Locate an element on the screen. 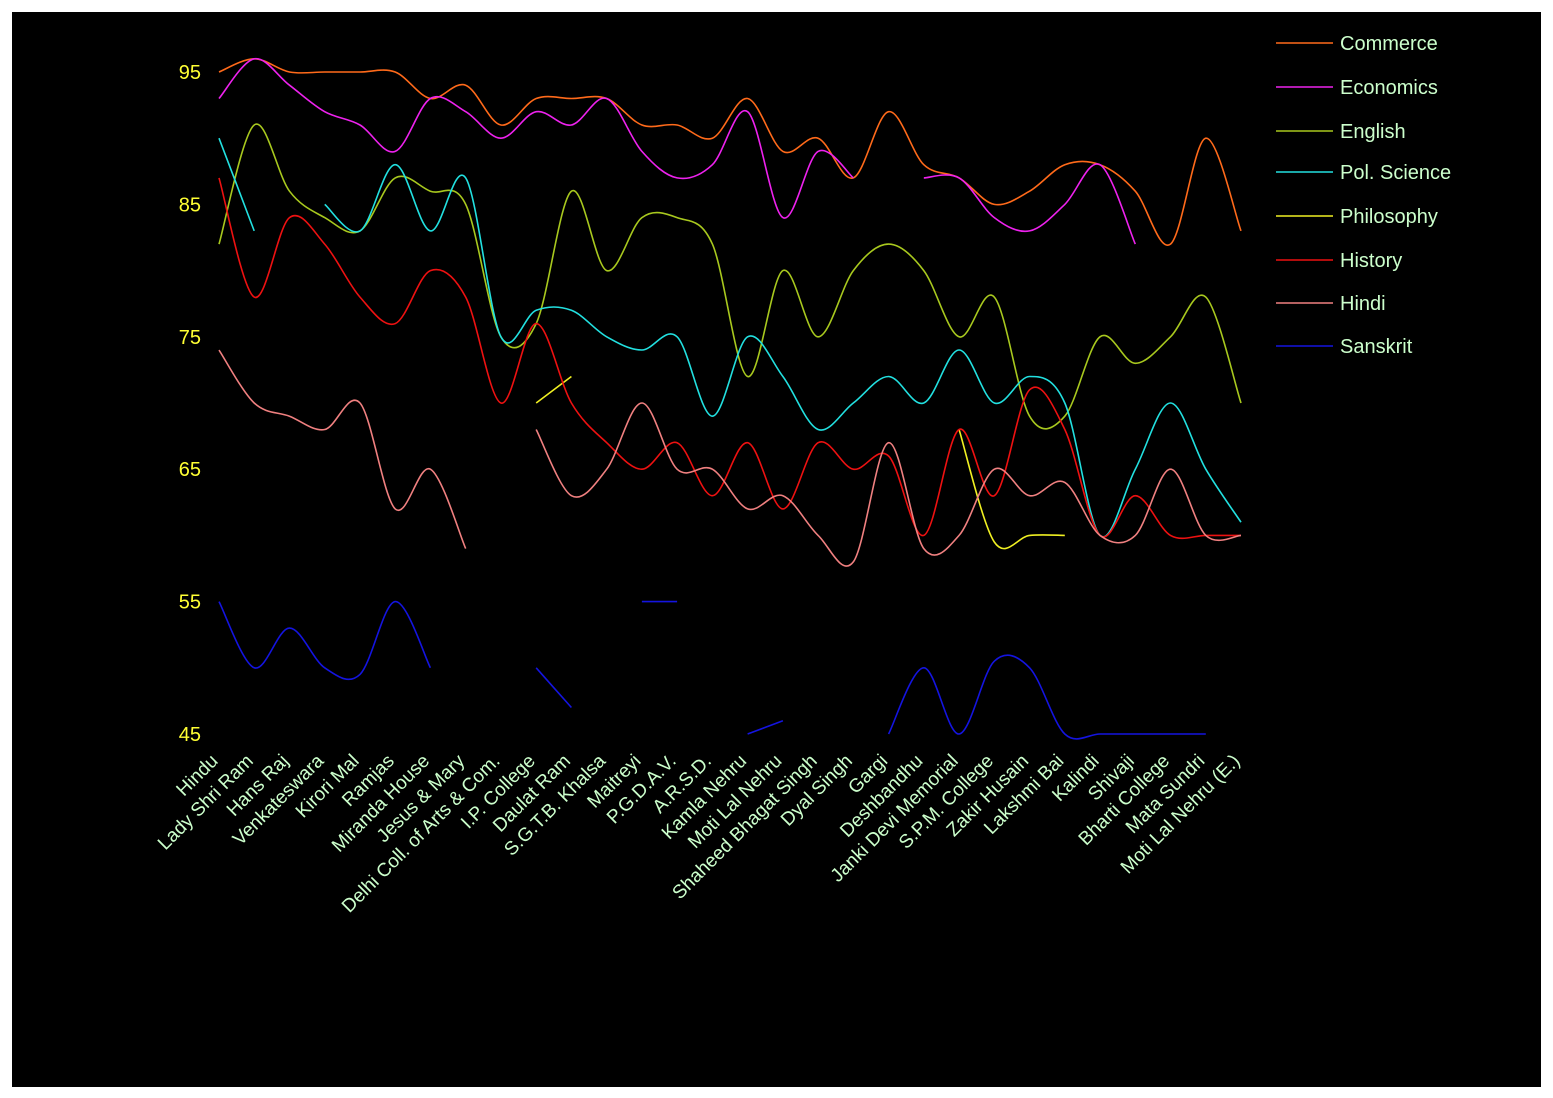  y-tick-label: 75 is located at coordinates (190, 338).